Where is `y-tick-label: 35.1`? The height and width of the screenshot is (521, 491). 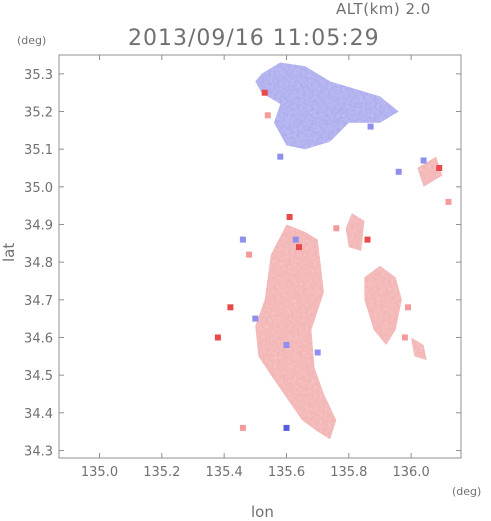 y-tick-label: 35.1 is located at coordinates (38, 150).